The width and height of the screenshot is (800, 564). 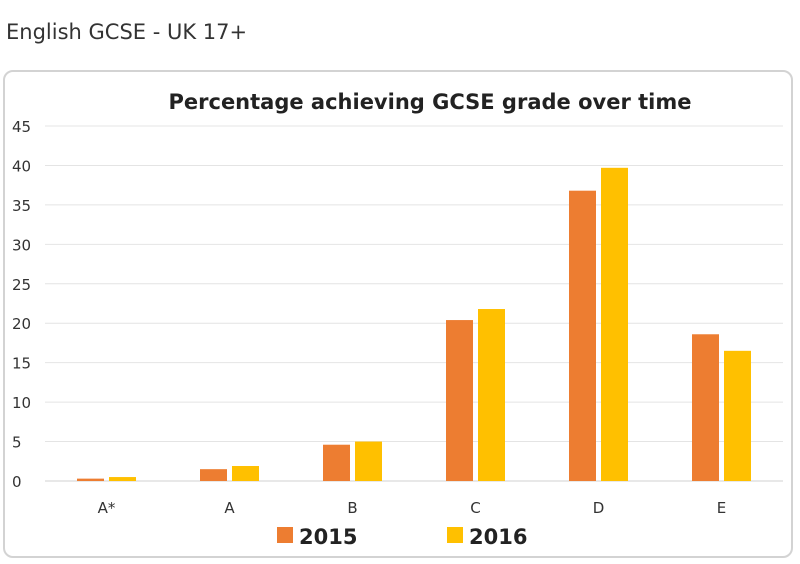 I want to click on y-tick-label: 5, so click(x=17, y=443).